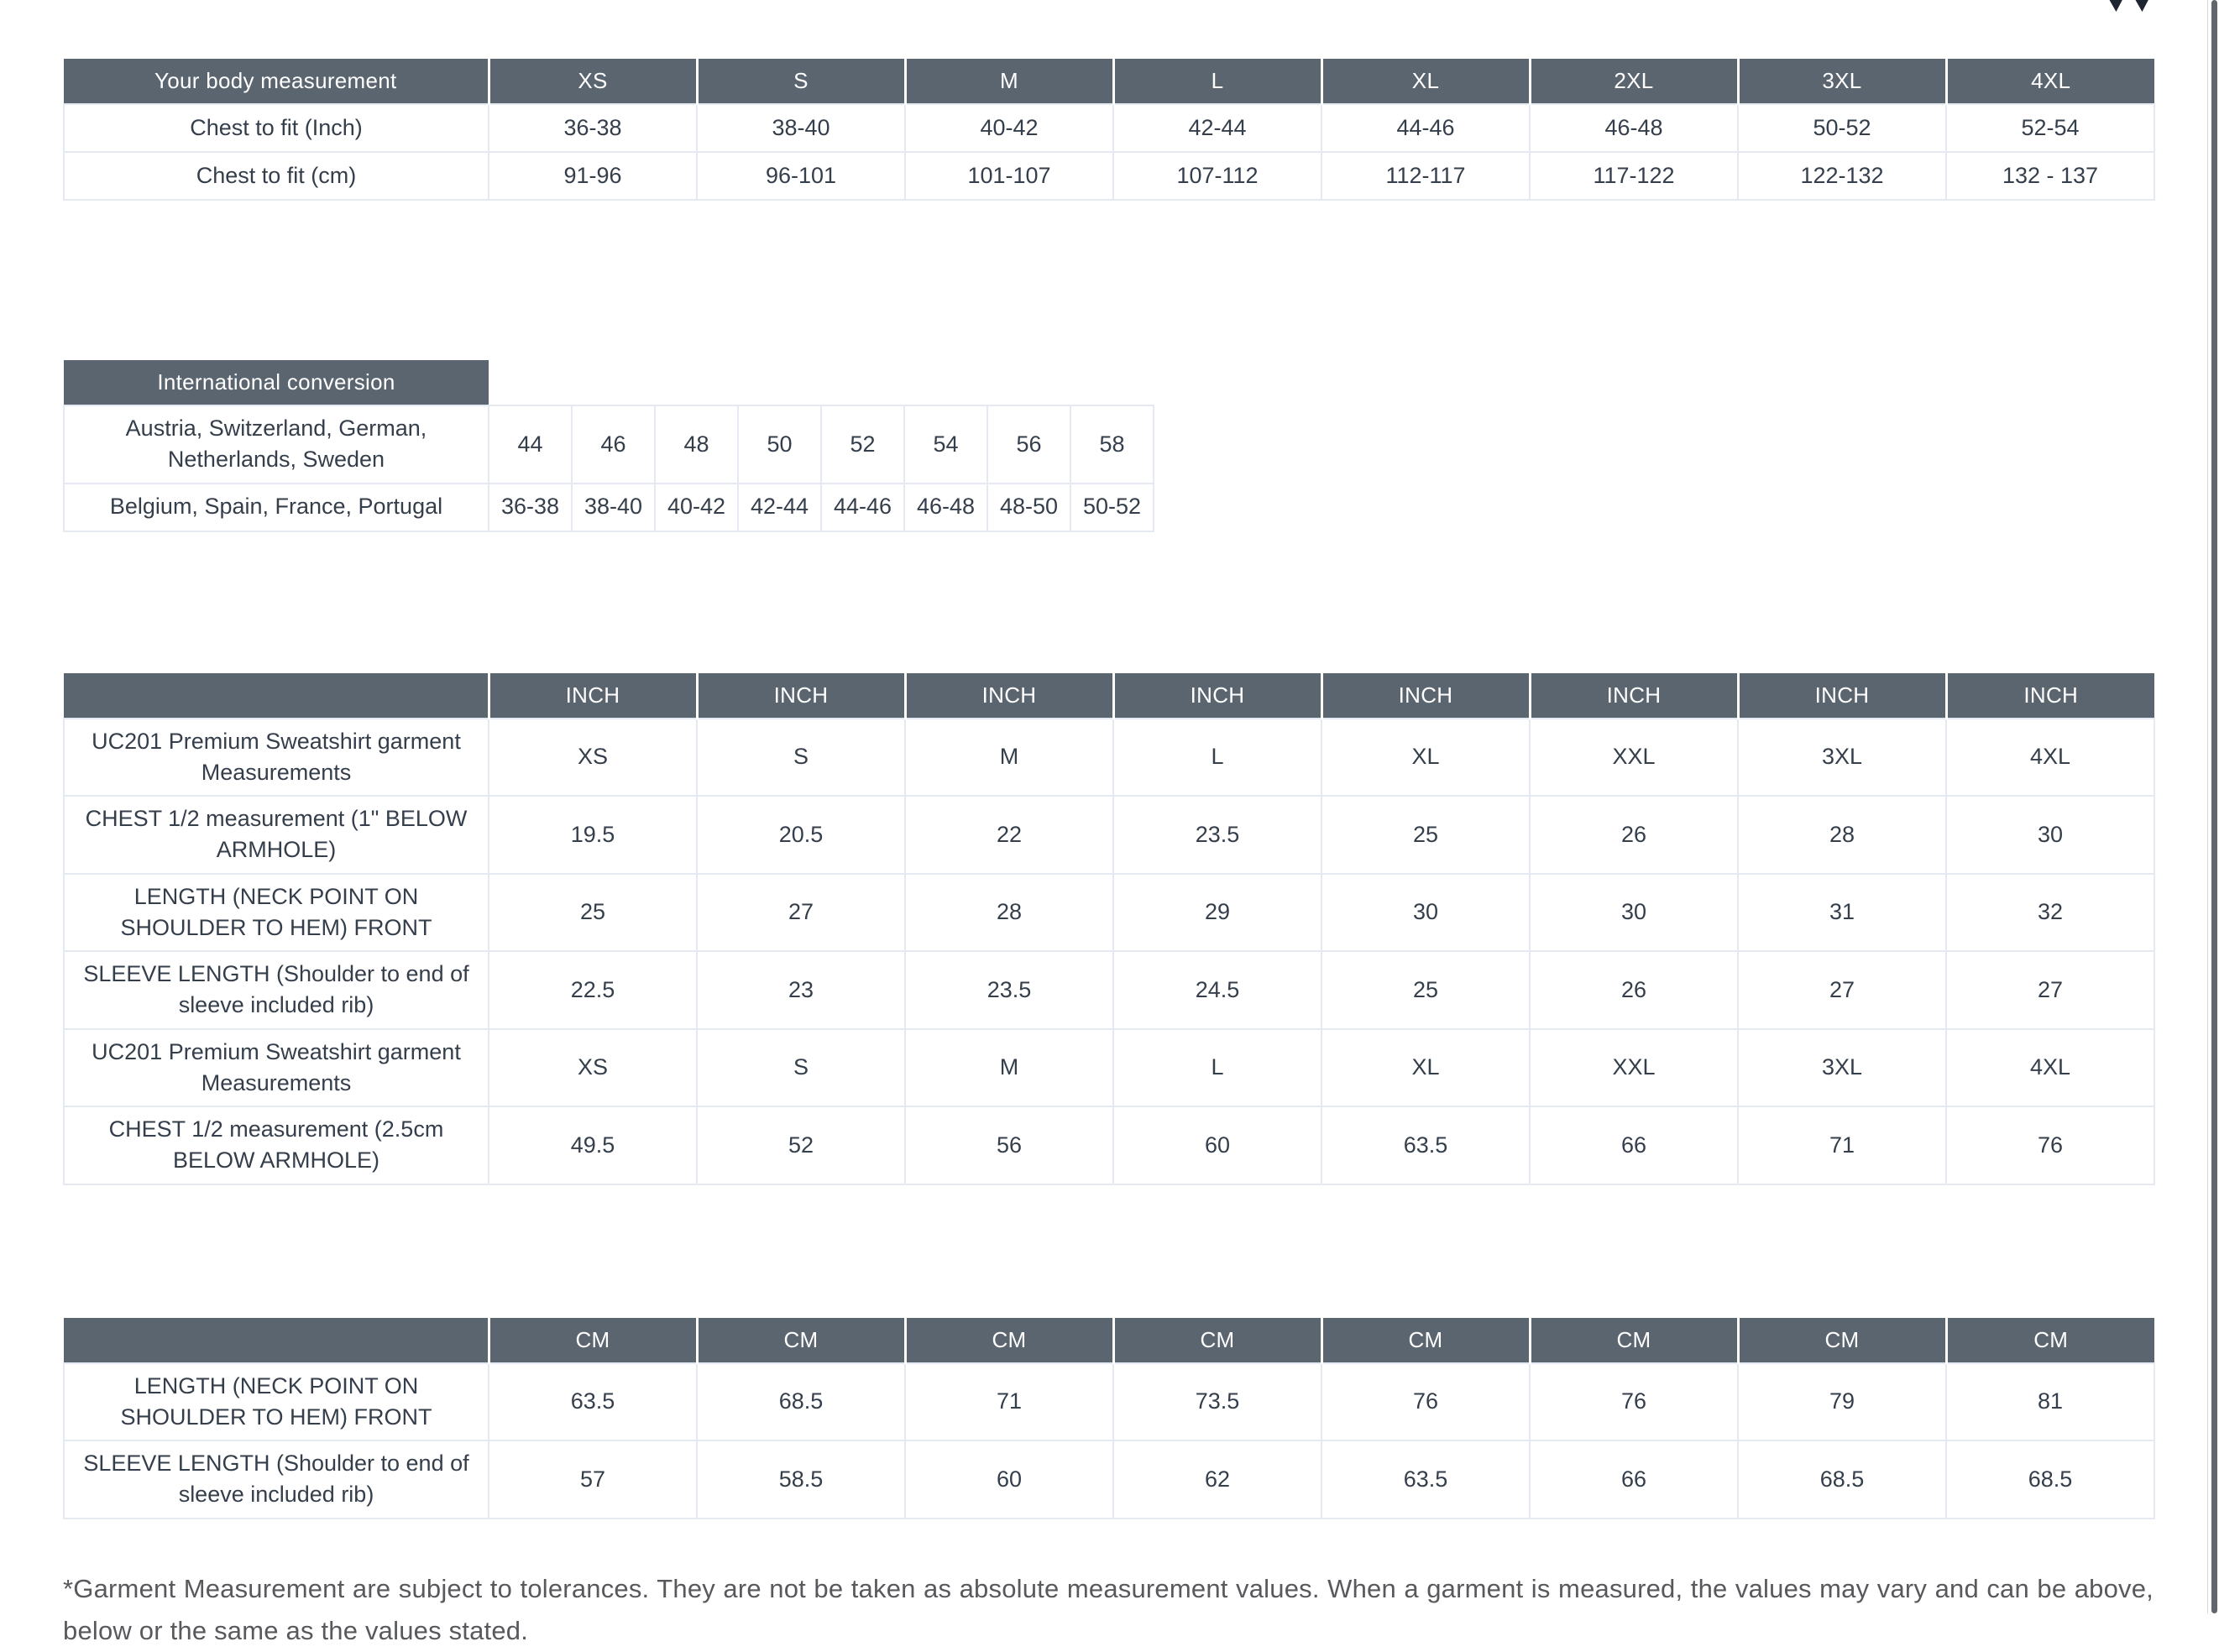 Image resolution: width=2219 pixels, height=1652 pixels. Describe the element at coordinates (1426, 176) in the screenshot. I see `table-cell: 112-117` at that location.